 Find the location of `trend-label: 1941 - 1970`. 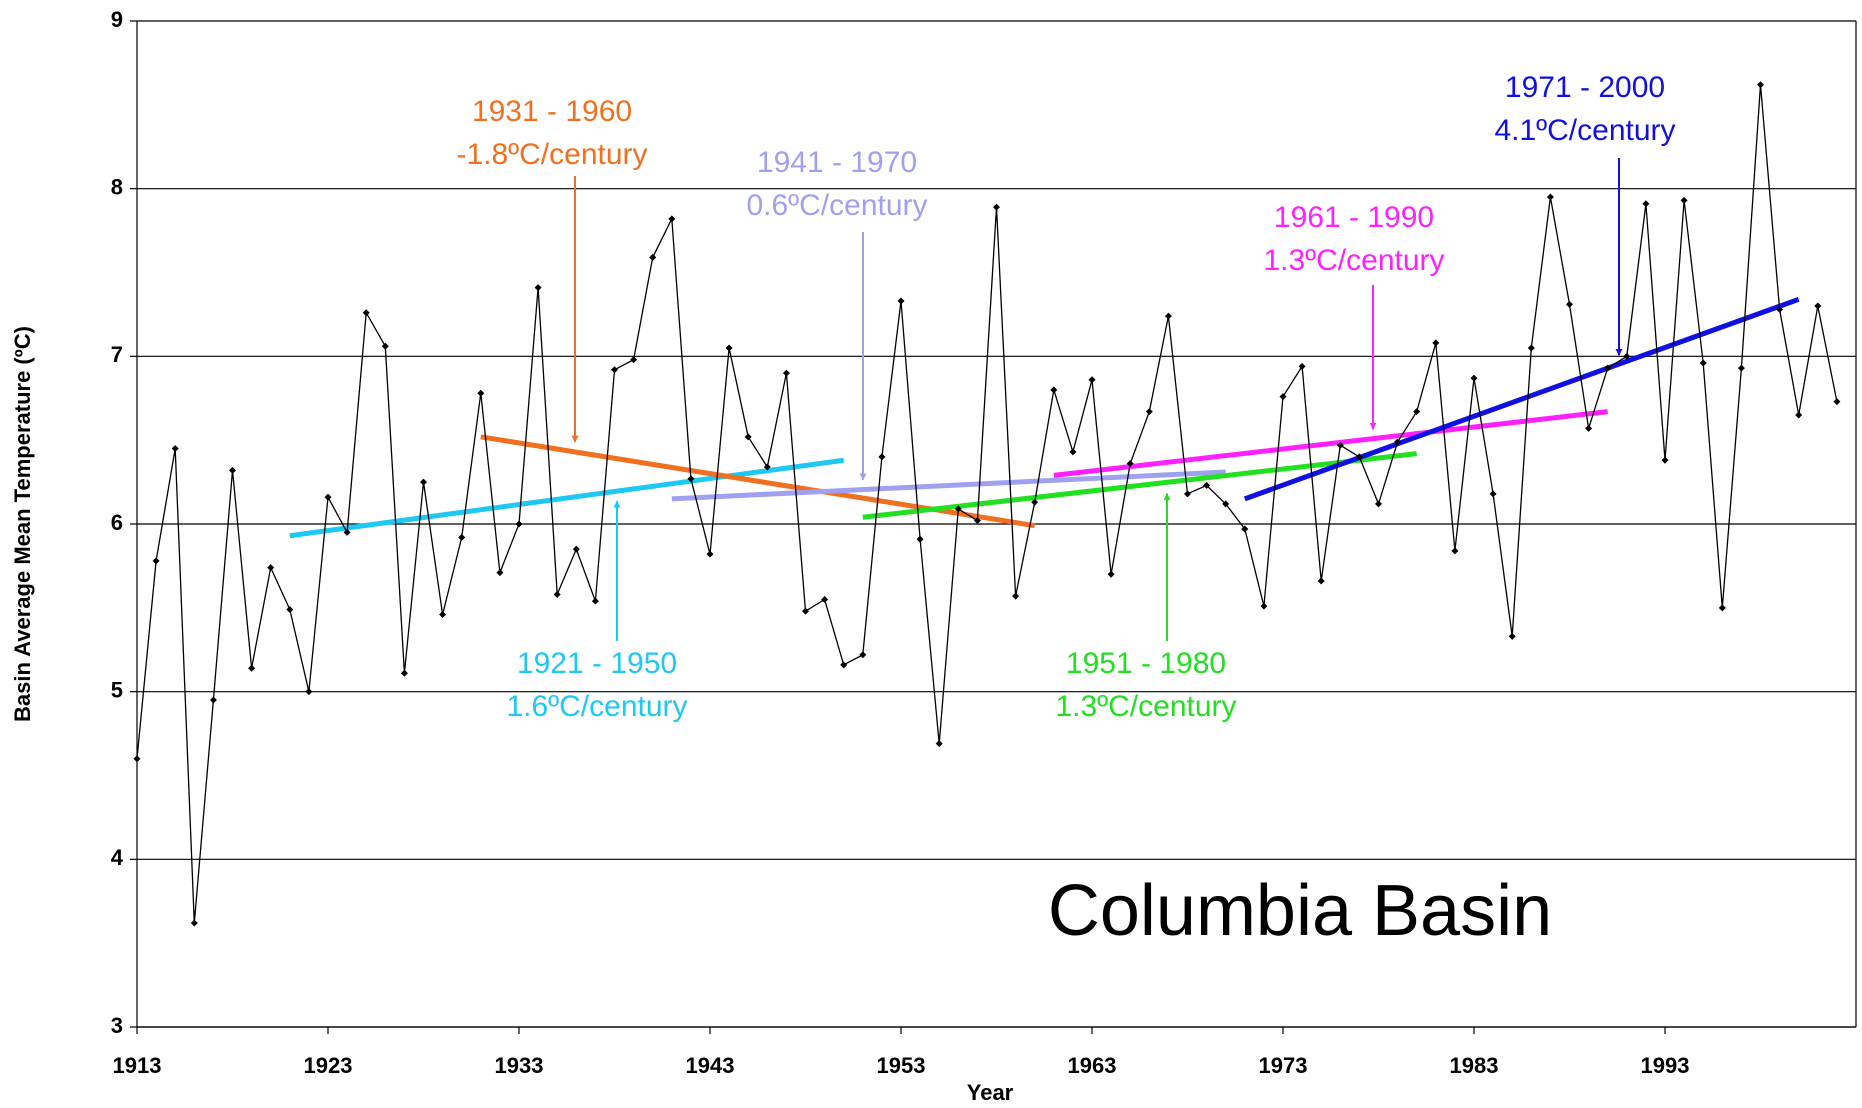

trend-label: 1941 - 1970 is located at coordinates (837, 162).